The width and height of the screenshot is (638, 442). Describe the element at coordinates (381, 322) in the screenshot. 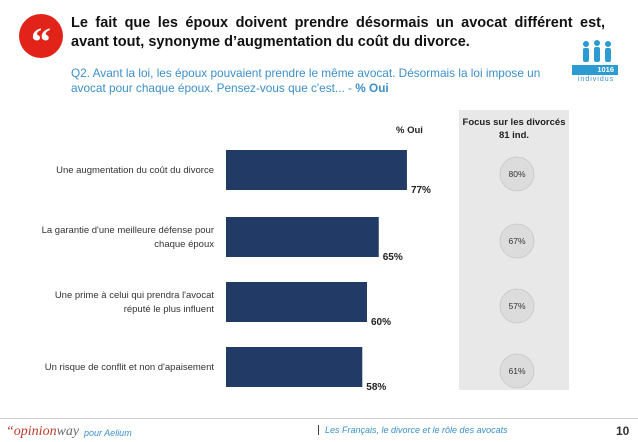

I see `bar-value-label: 60%` at that location.